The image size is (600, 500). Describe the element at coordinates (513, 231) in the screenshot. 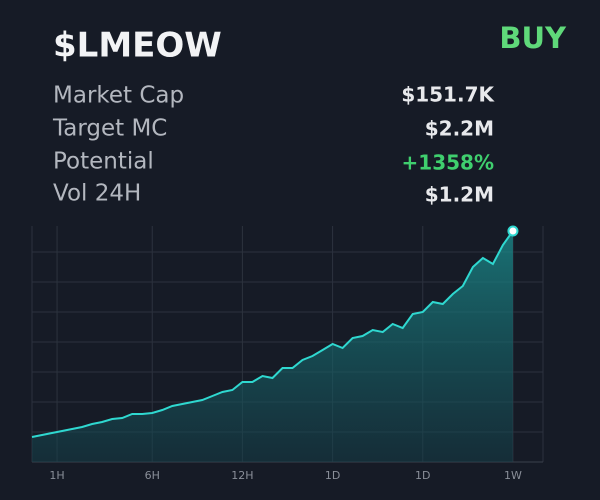

I see `end-point` at that location.